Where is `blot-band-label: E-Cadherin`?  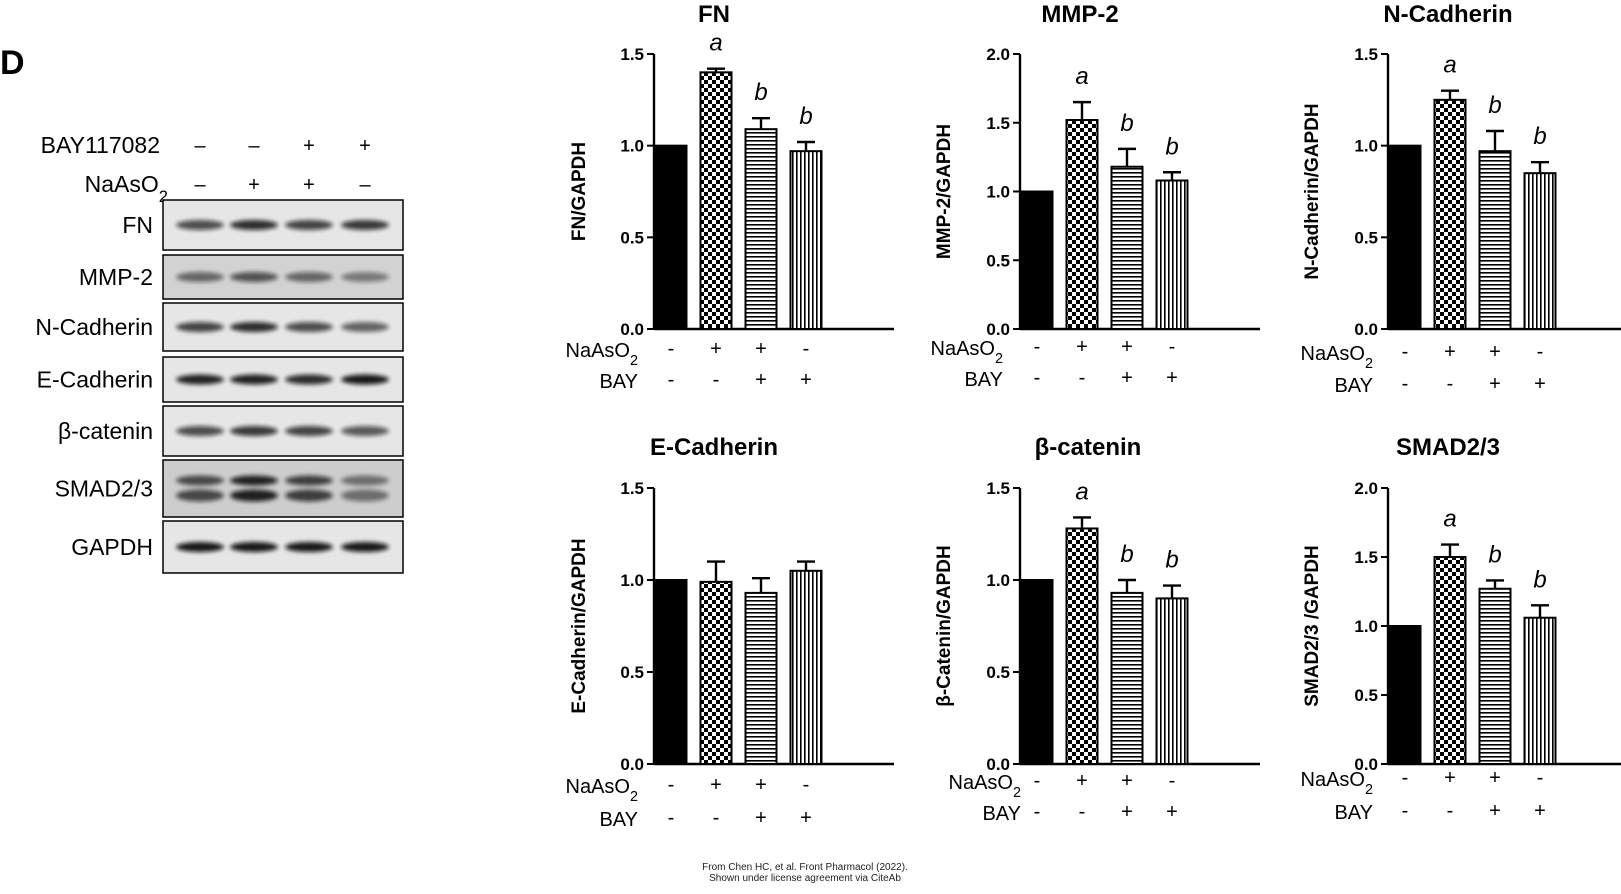 blot-band-label: E-Cadherin is located at coordinates (95, 380).